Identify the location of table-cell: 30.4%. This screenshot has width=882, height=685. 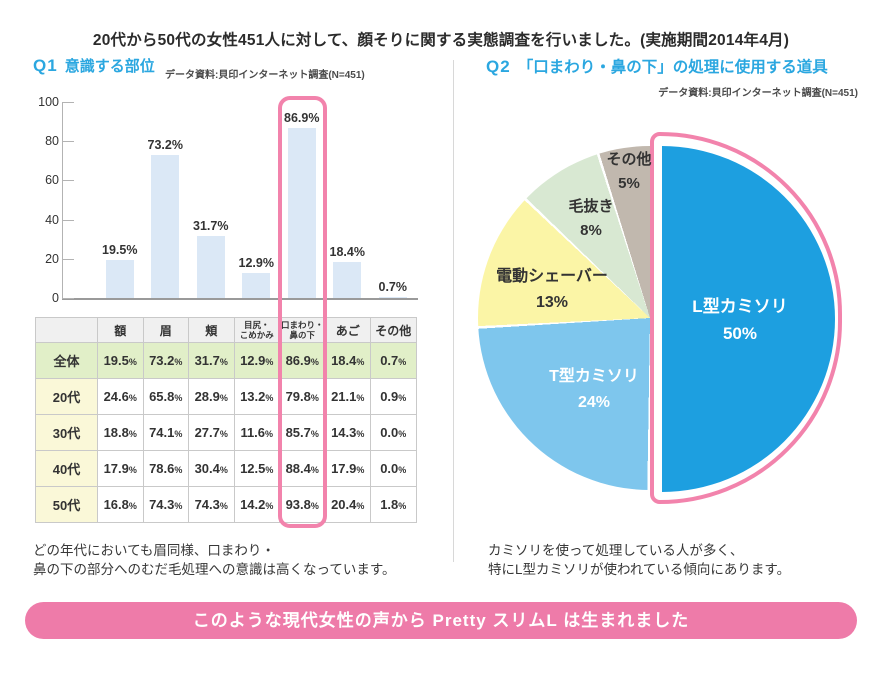
(211, 468).